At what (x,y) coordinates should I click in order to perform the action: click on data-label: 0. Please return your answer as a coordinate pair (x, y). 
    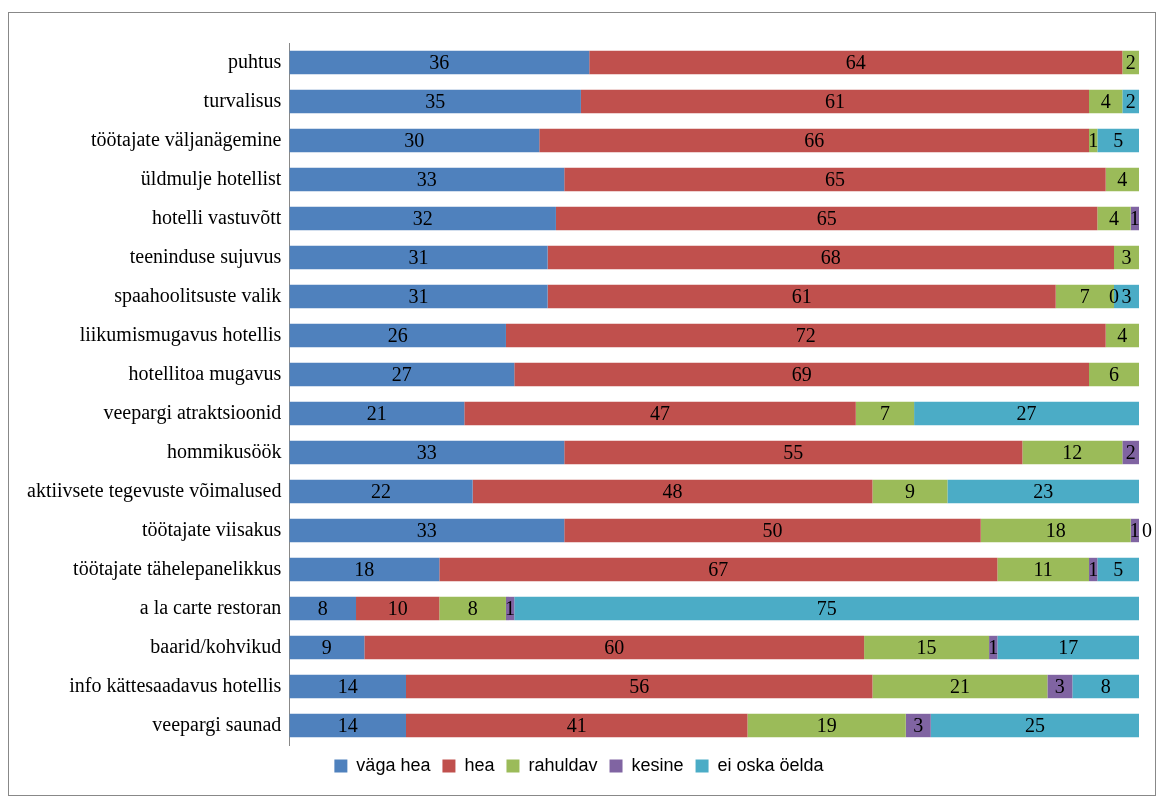
    Looking at the image, I should click on (1114, 295).